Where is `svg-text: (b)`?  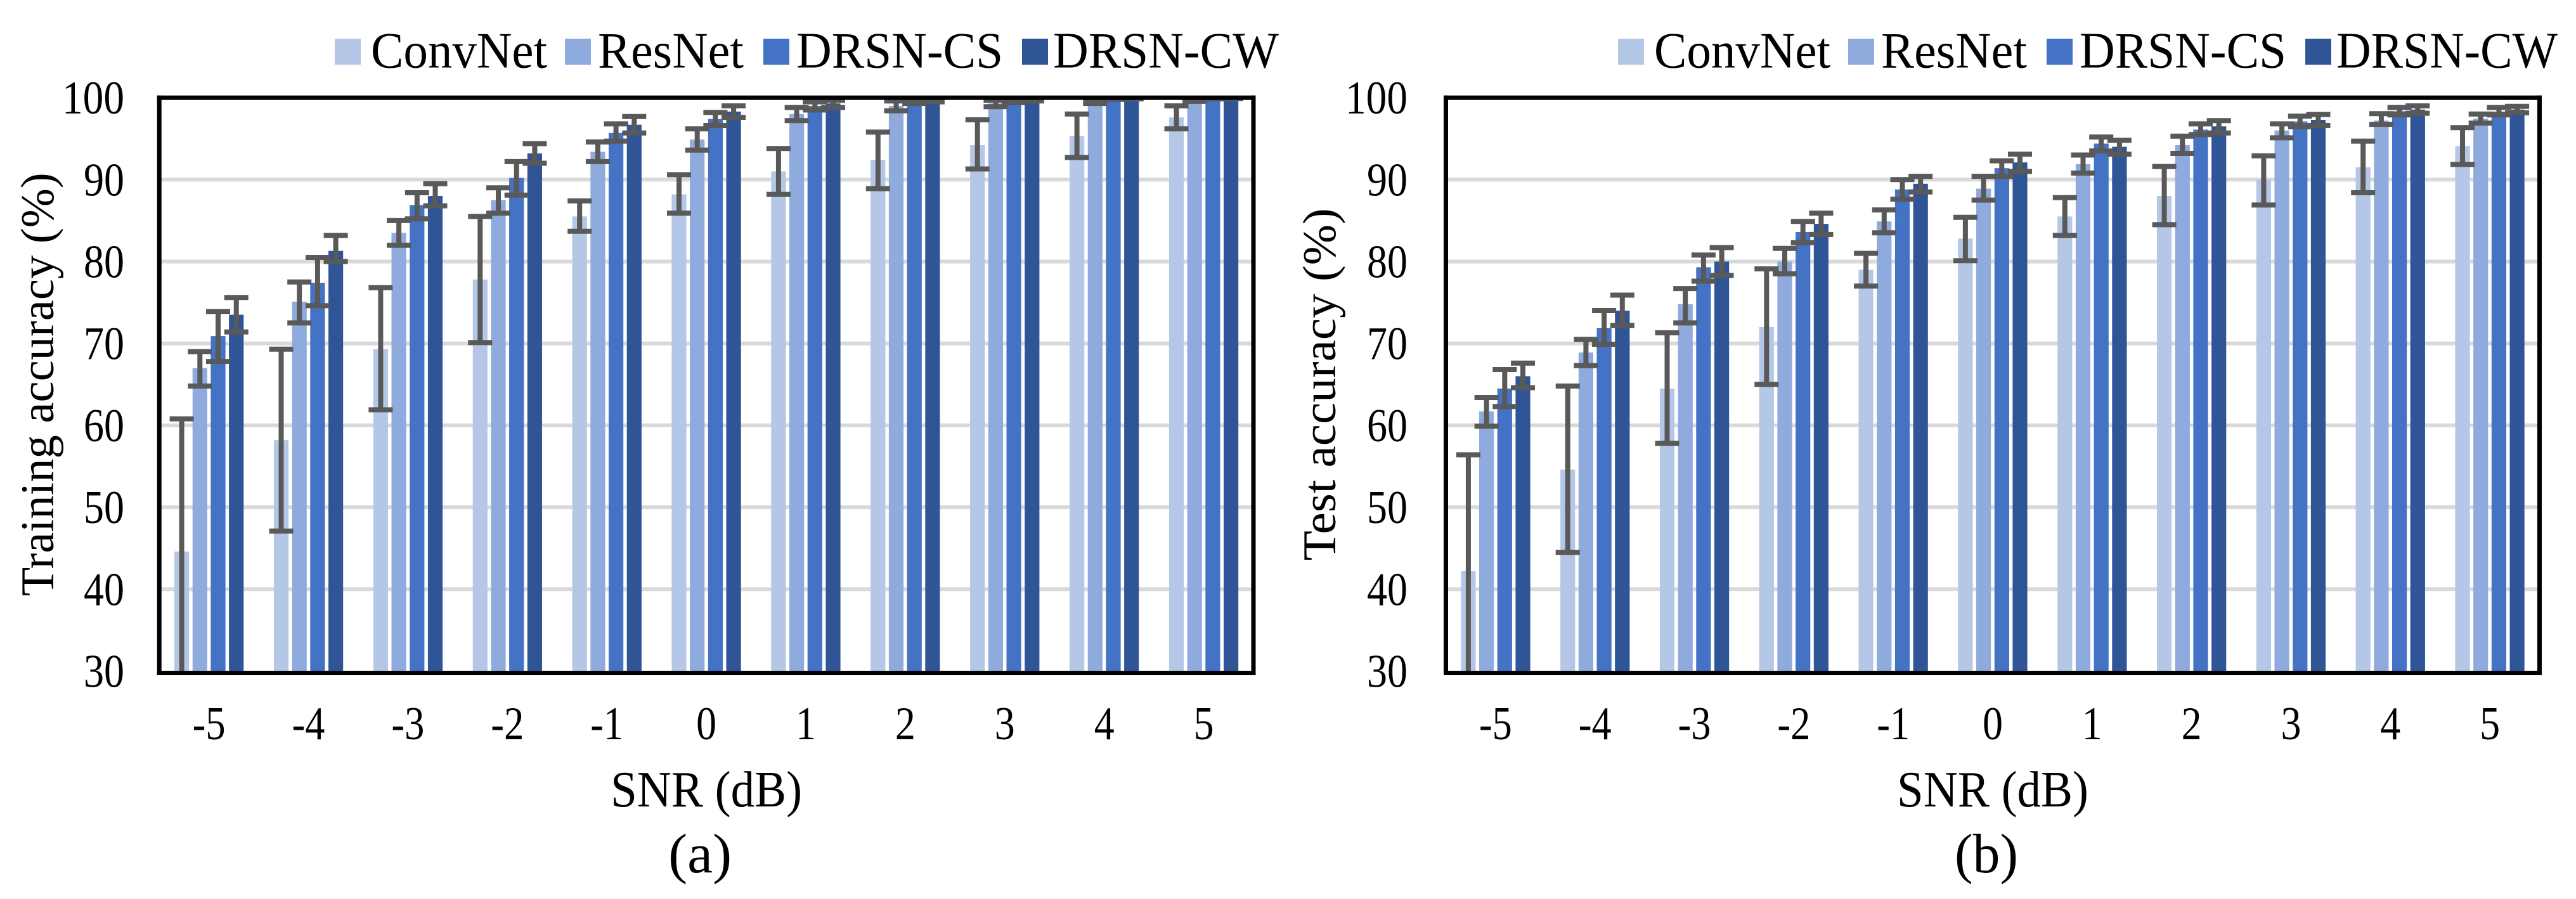 svg-text: (b) is located at coordinates (1986, 854).